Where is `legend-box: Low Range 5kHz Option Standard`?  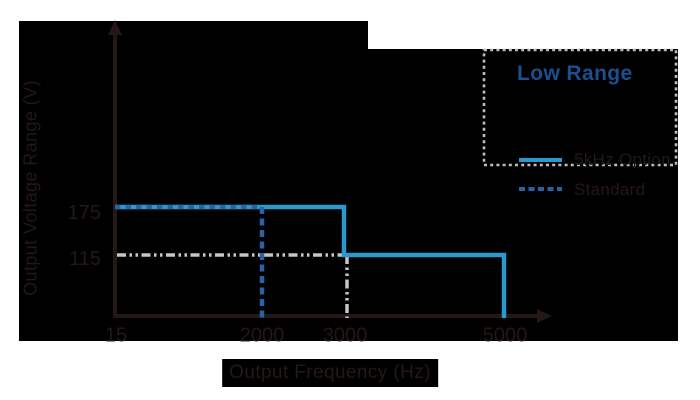
legend-box: Low Range 5kHz Option Standard is located at coordinates (580, 124).